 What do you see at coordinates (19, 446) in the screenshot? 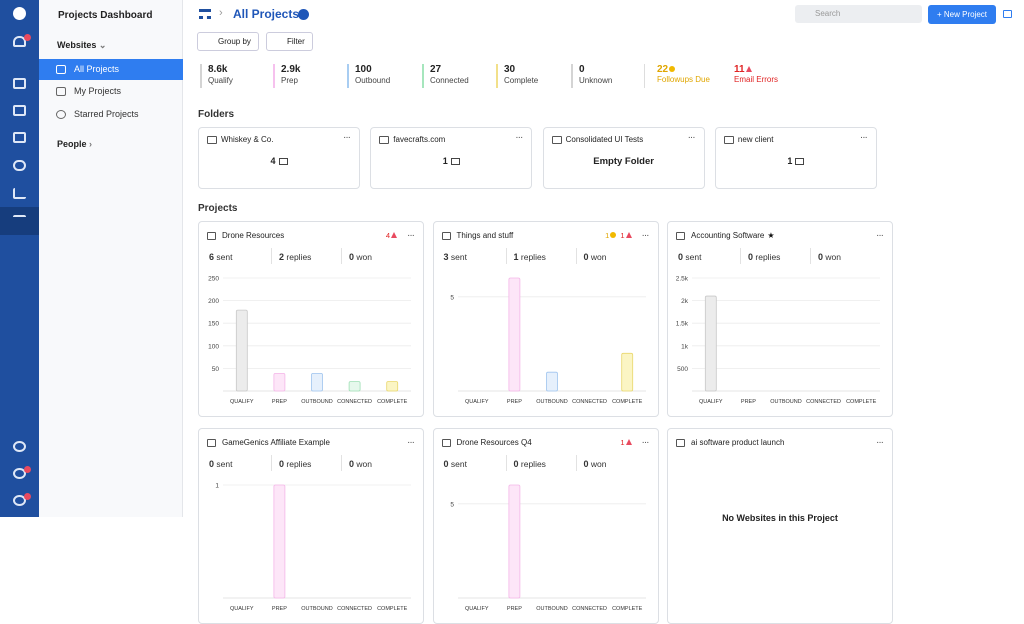
I see `help-icon` at bounding box center [19, 446].